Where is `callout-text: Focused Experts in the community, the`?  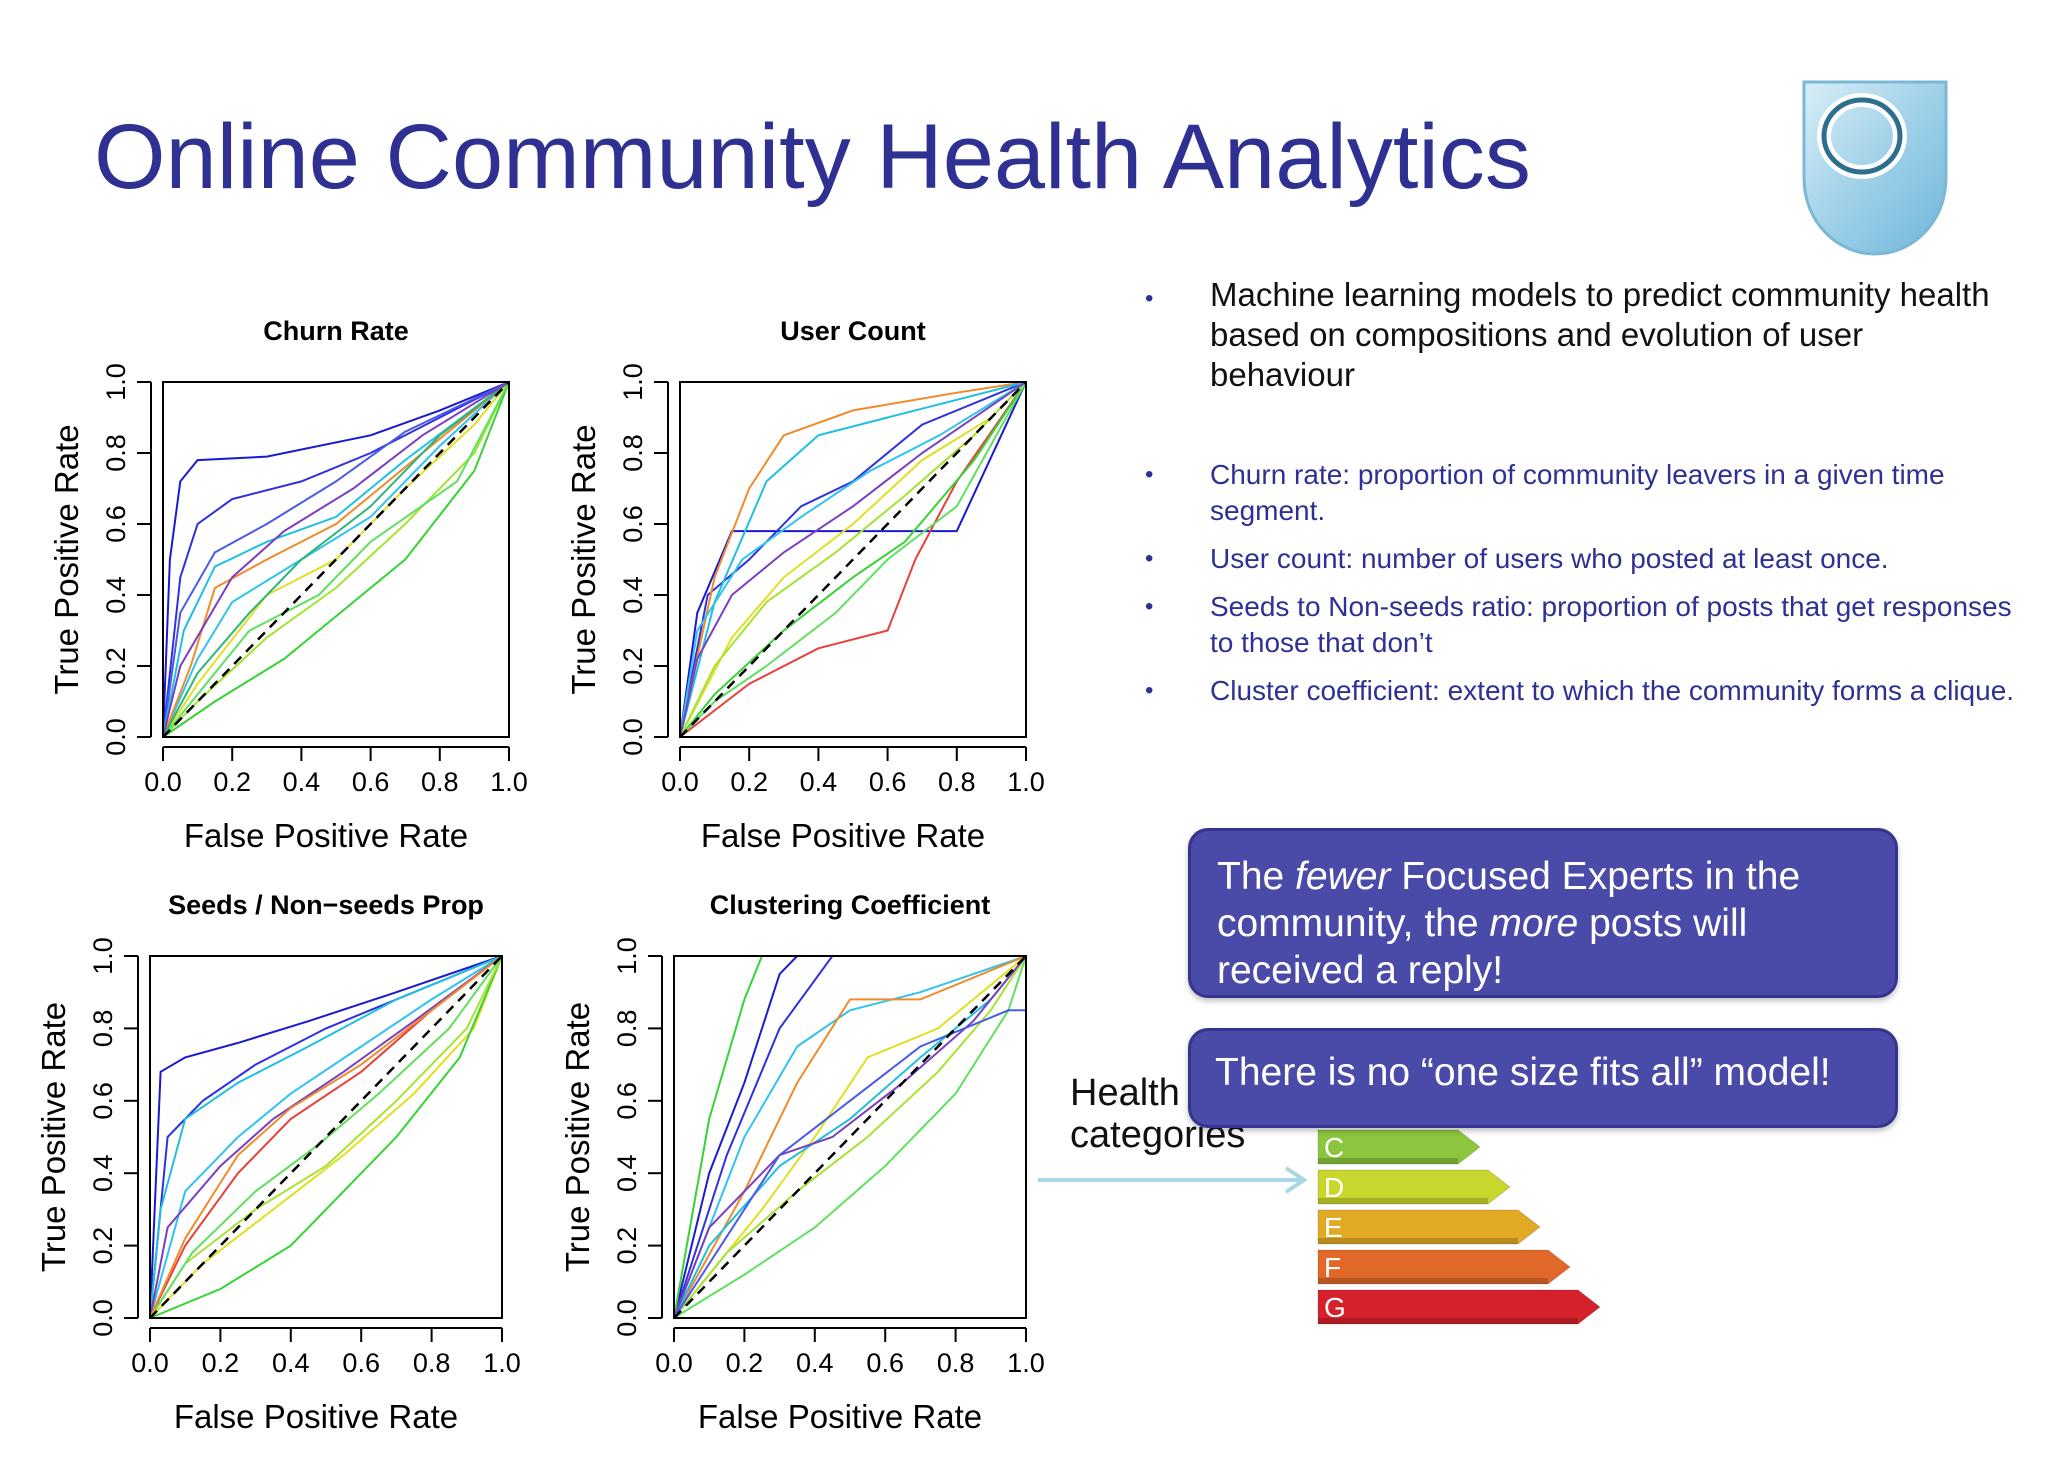
callout-text: Focused Experts in the community, the is located at coordinates (1509, 900).